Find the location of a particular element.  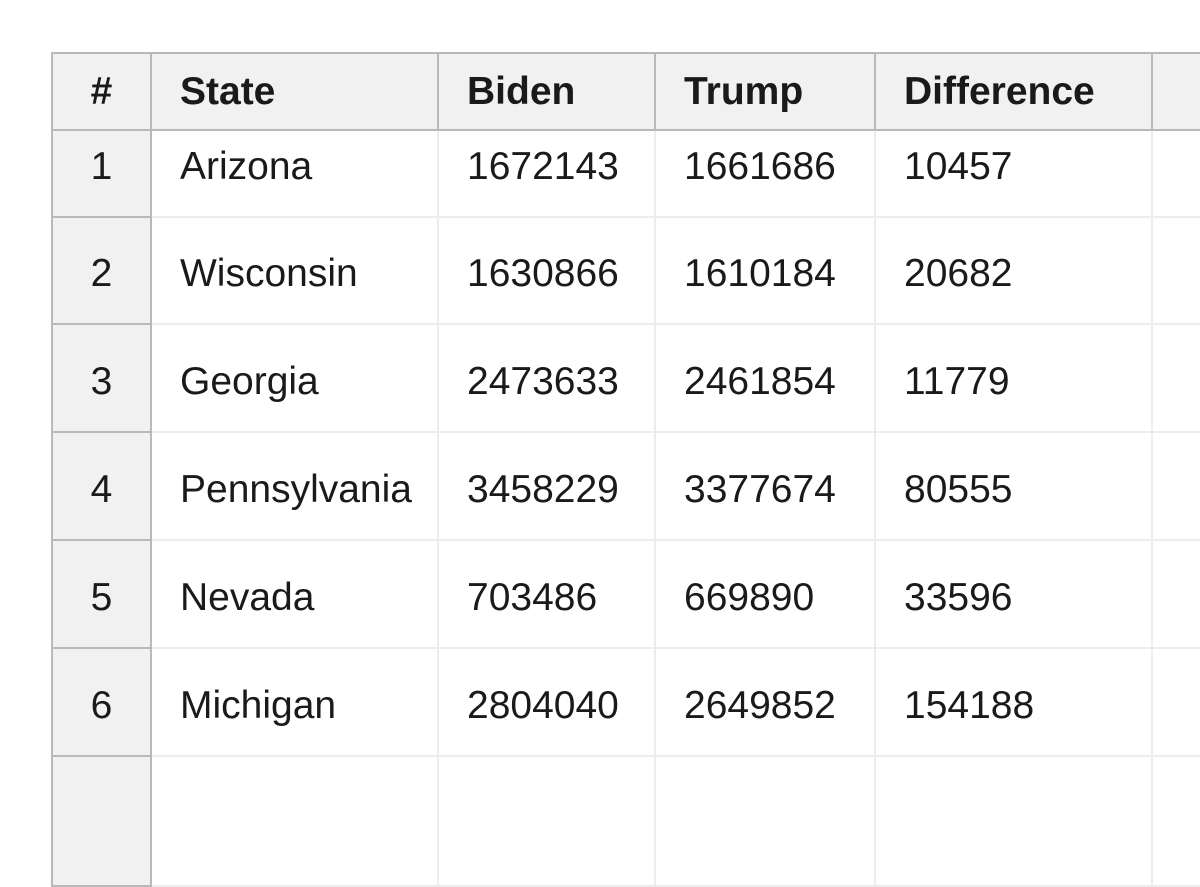

trump-cell: 2649852 is located at coordinates (765, 702).